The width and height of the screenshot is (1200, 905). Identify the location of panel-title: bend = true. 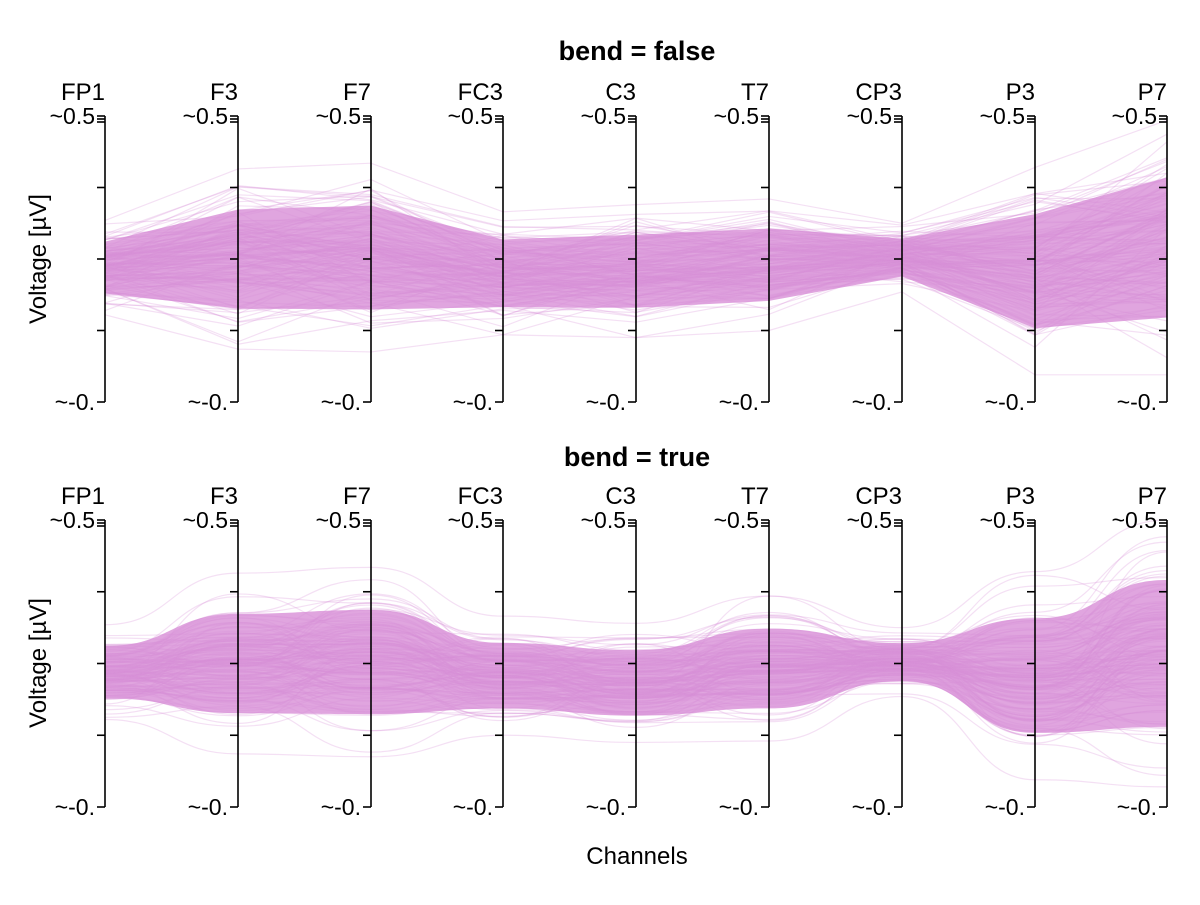
(637, 457).